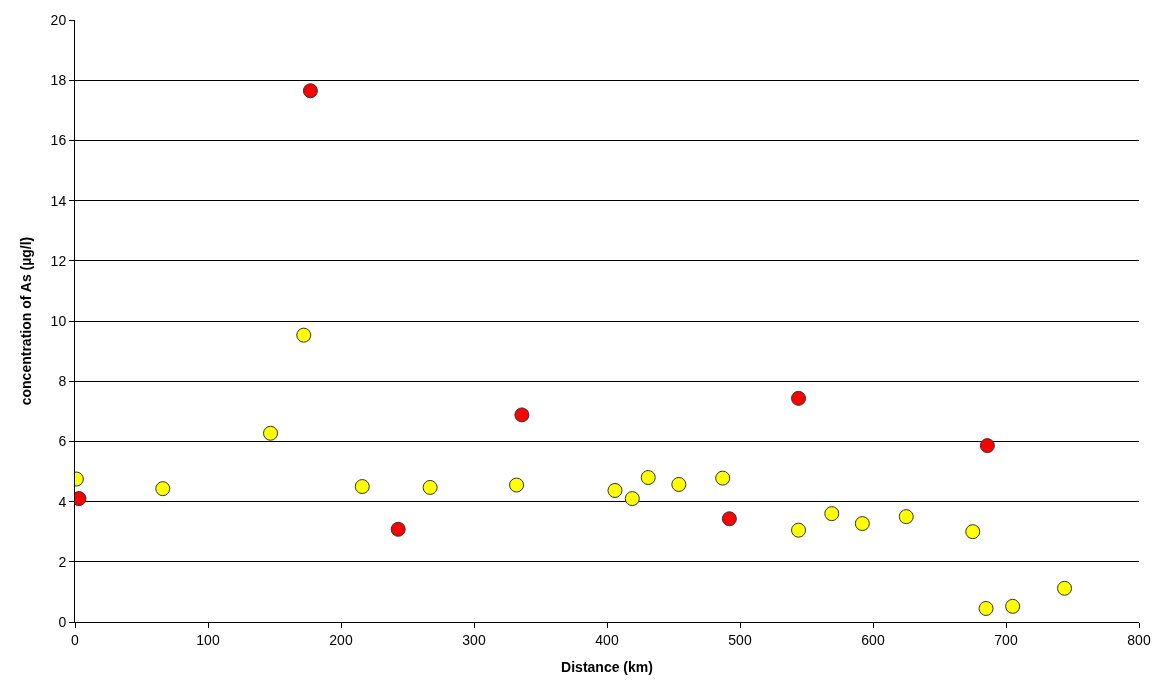  What do you see at coordinates (62, 501) in the screenshot?
I see `y-tick-label: 4` at bounding box center [62, 501].